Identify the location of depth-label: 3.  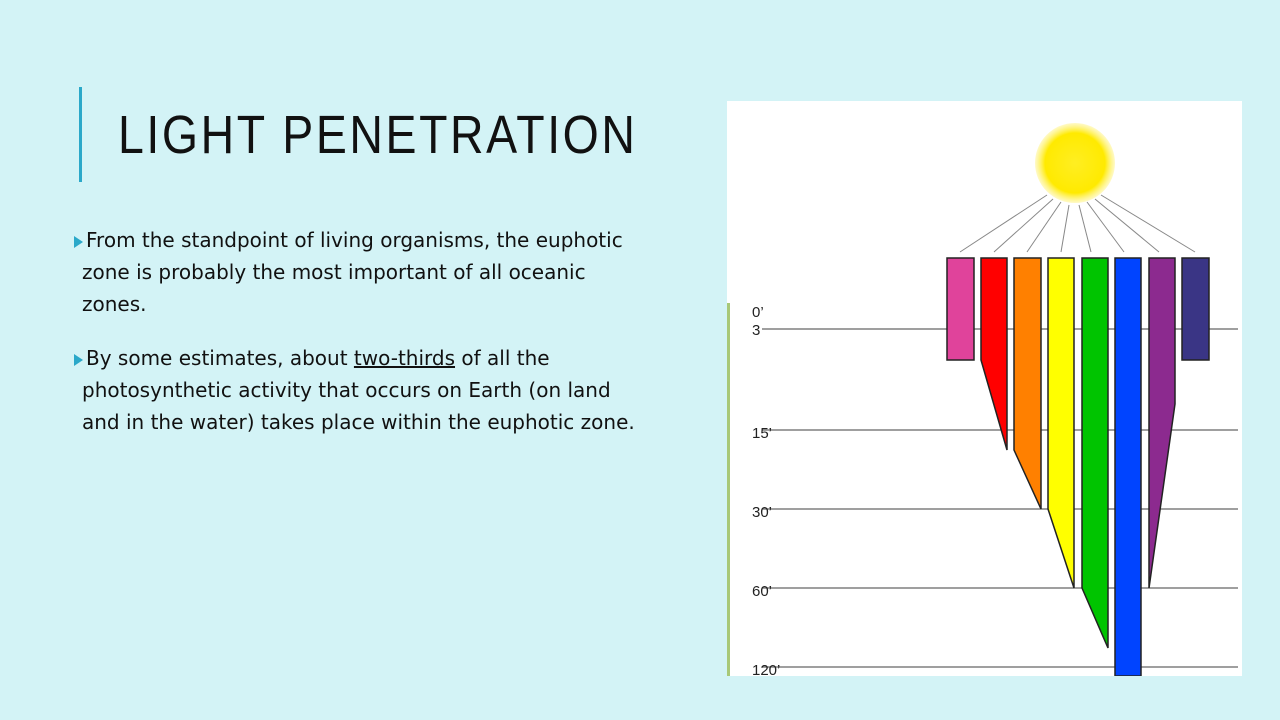
(756, 330).